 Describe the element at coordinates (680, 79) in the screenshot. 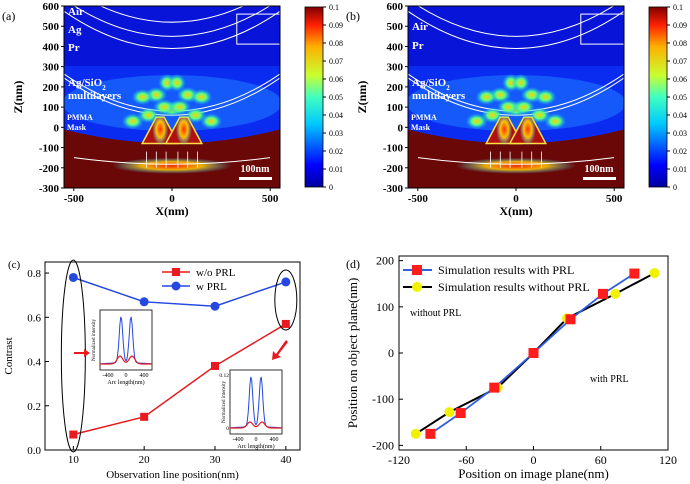

I see `colorbar-tick-label: 0.06` at that location.